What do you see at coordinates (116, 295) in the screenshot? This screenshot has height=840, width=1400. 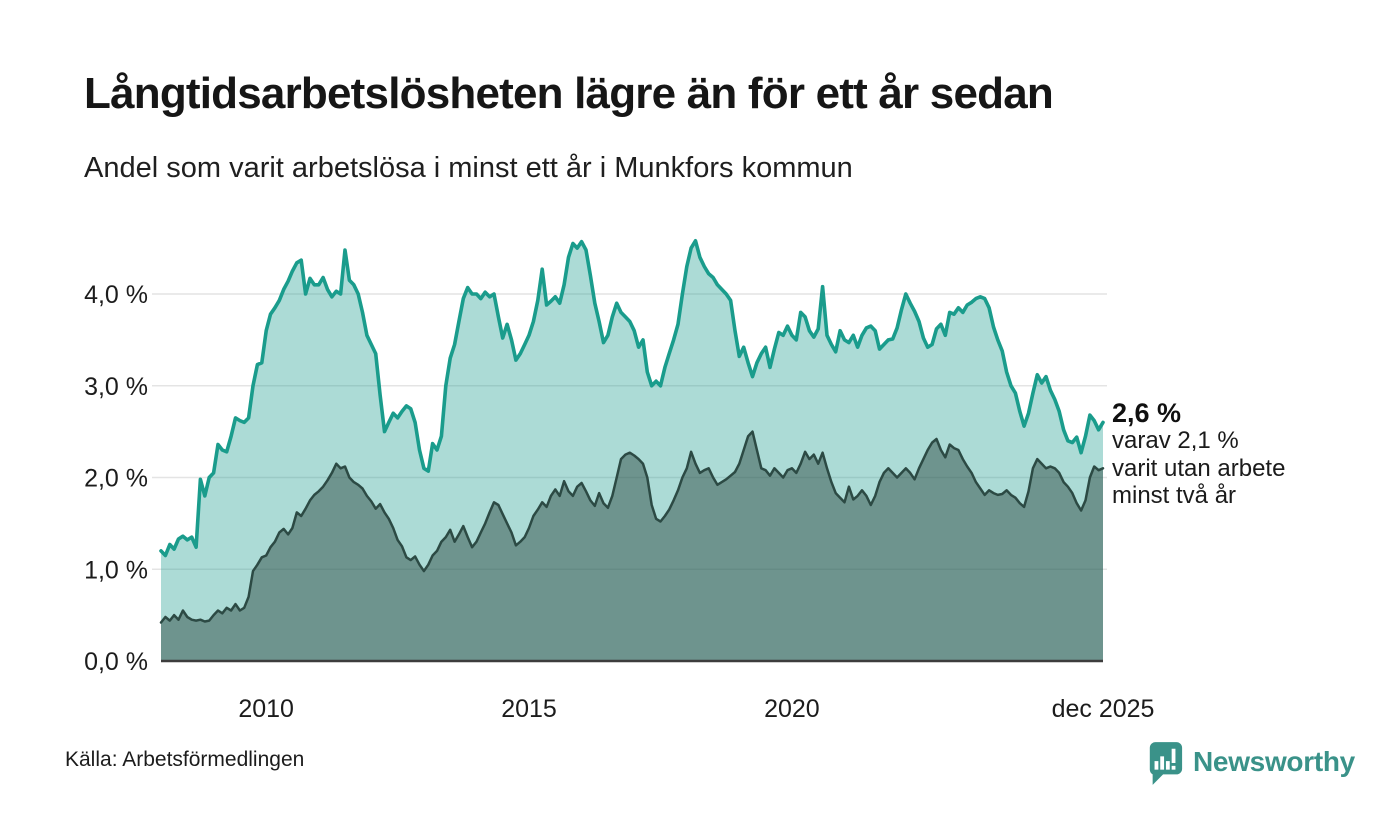 I see `y-tick-label: 4,0 %` at bounding box center [116, 295].